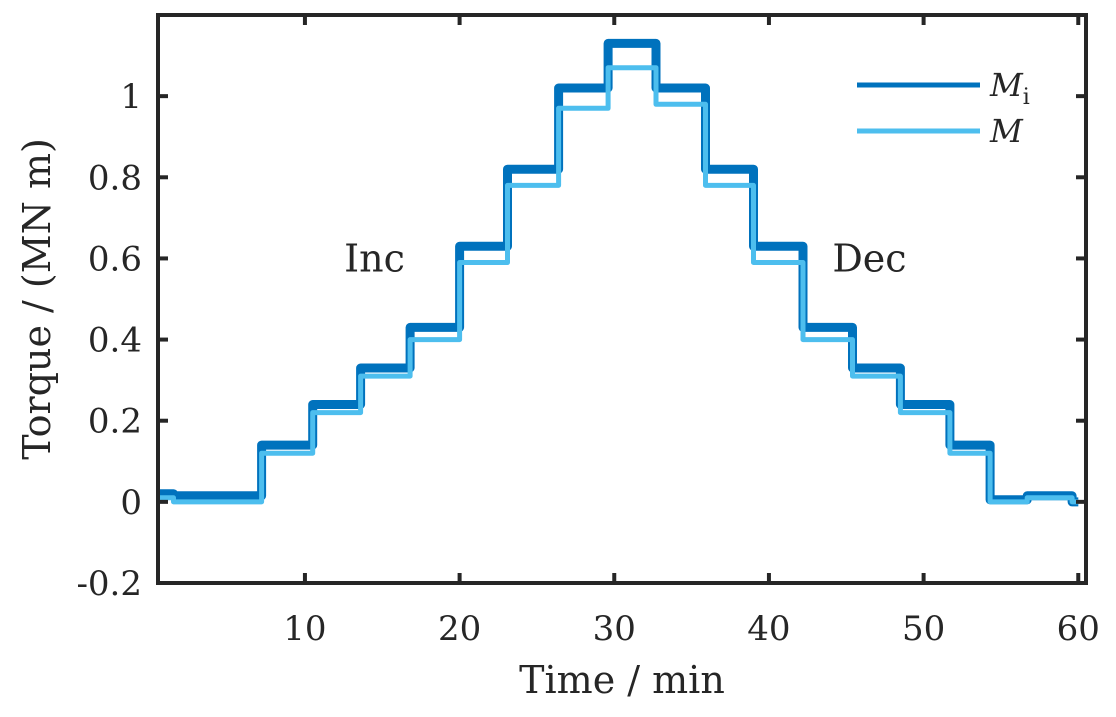  What do you see at coordinates (1078, 629) in the screenshot?
I see `x-tick-label-5: 60` at bounding box center [1078, 629].